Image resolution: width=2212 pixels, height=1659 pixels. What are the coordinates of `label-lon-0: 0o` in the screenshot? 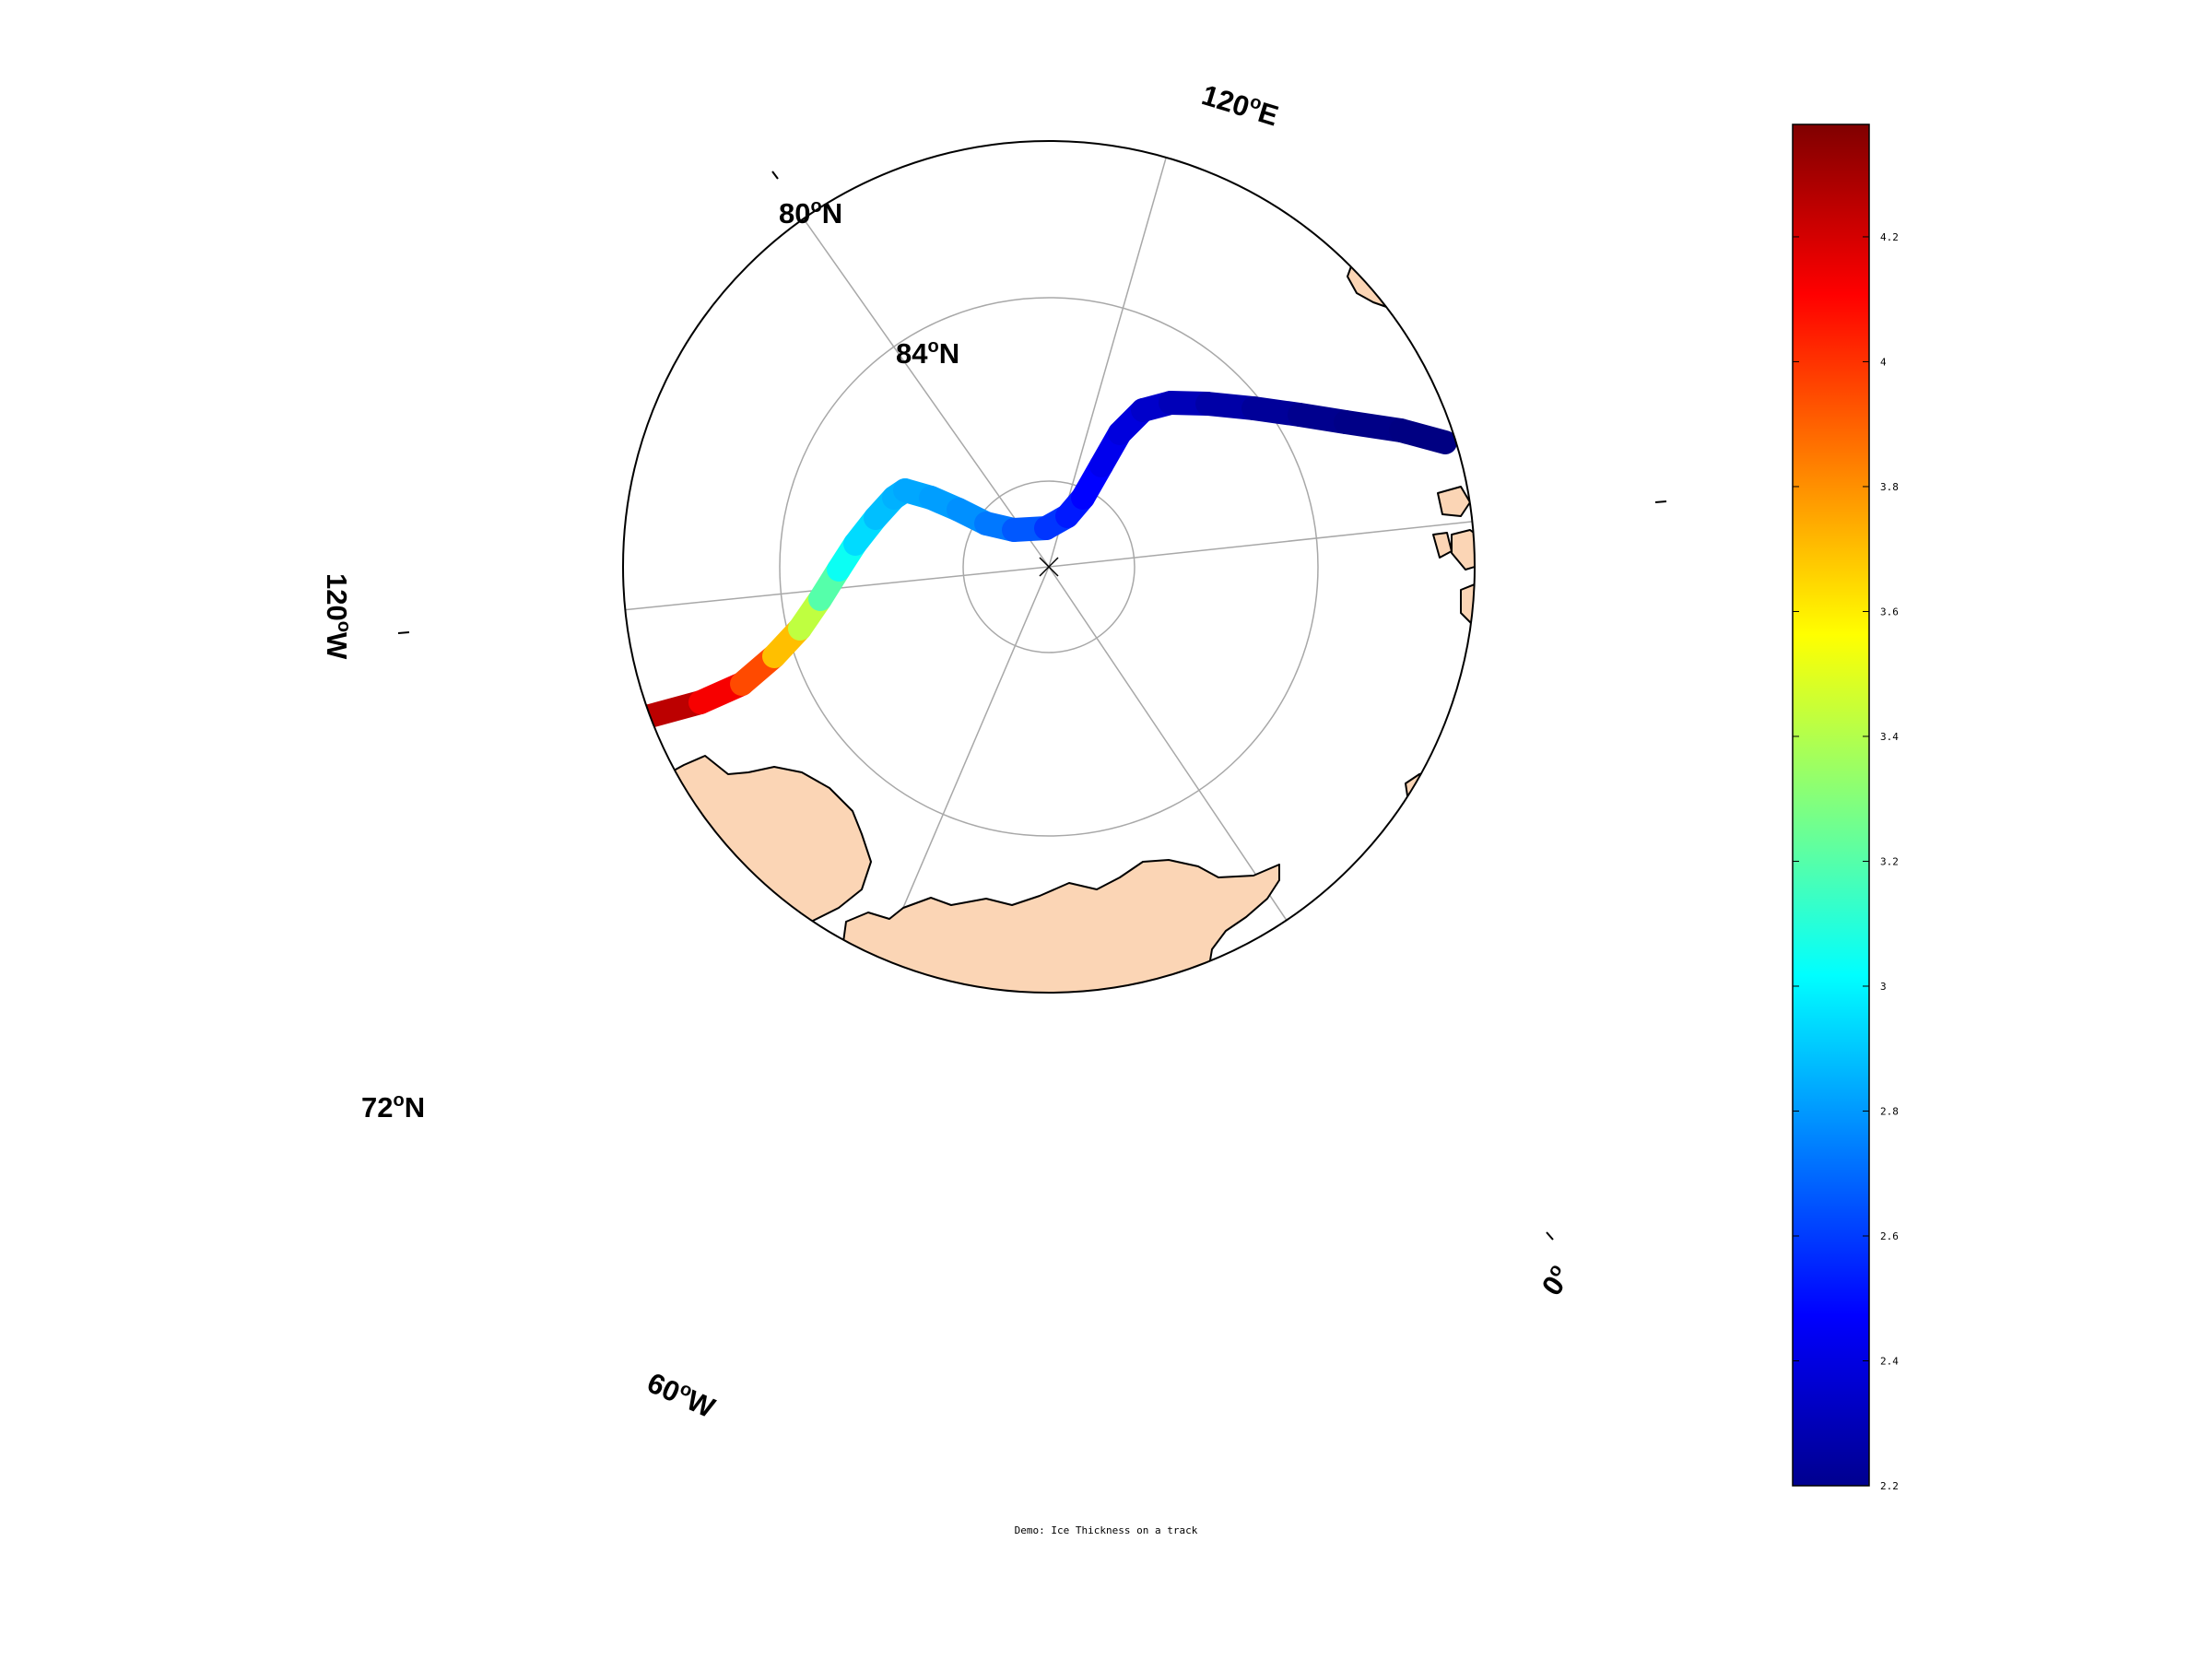 It's located at (1556, 1280).